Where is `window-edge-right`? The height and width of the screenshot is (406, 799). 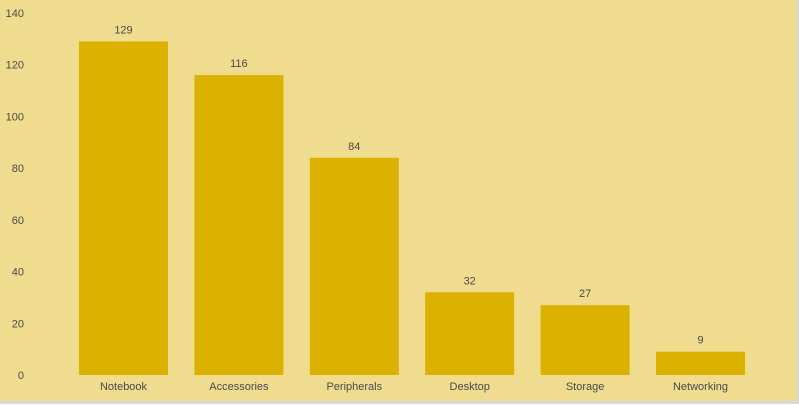
window-edge-right is located at coordinates (798, 202).